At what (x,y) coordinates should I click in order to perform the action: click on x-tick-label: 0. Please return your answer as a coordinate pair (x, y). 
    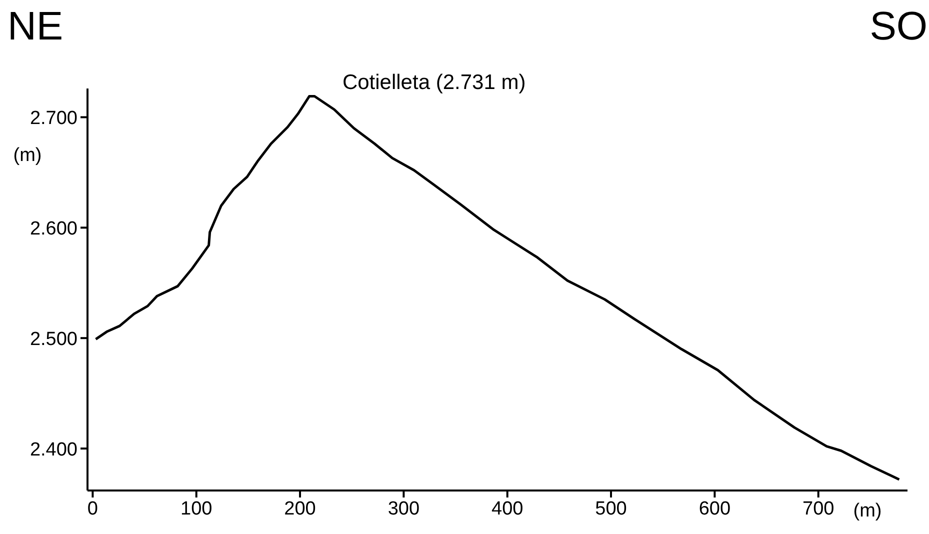
    Looking at the image, I should click on (92, 509).